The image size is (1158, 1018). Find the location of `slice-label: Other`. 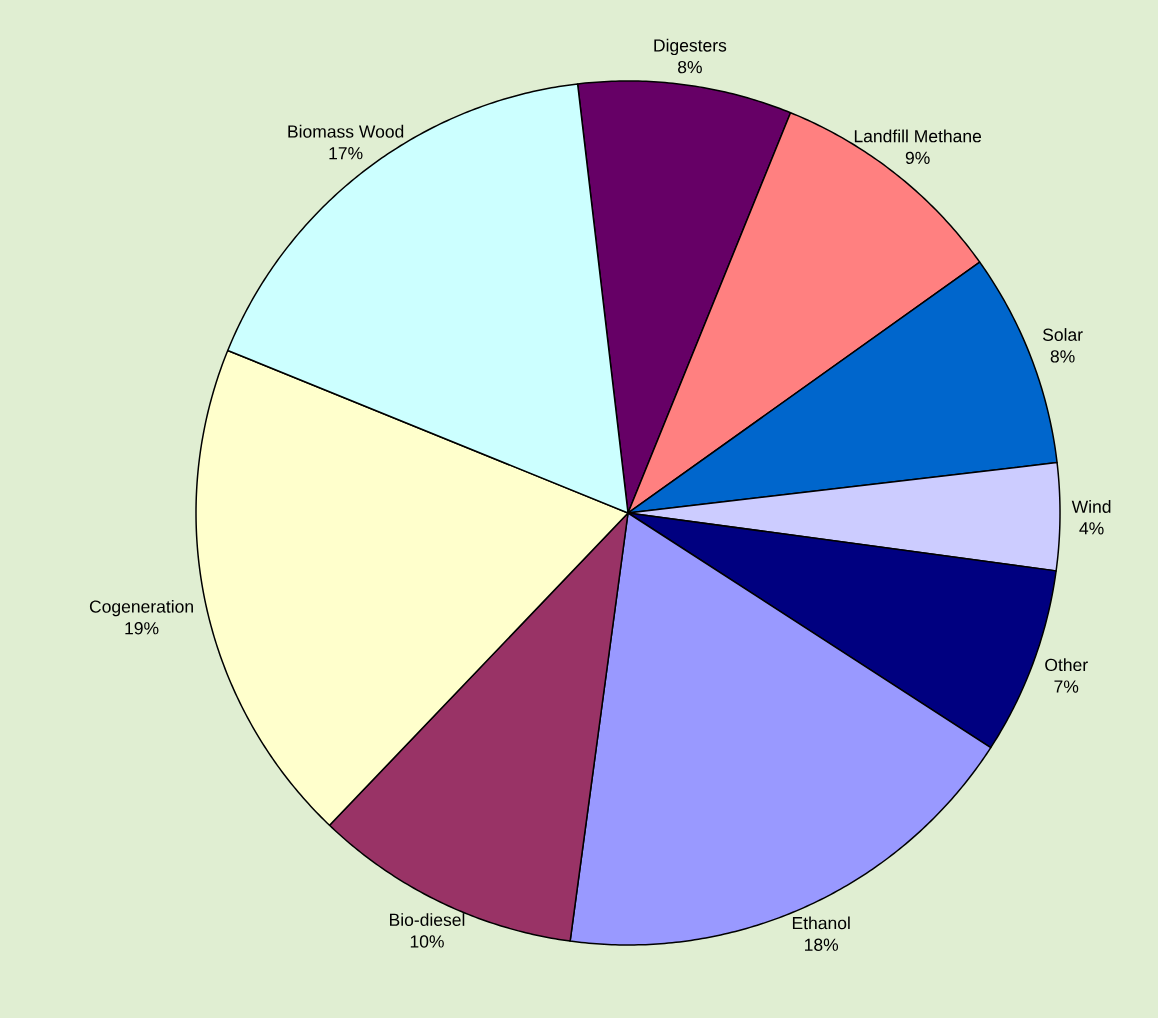

slice-label: Other is located at coordinates (1066, 665).